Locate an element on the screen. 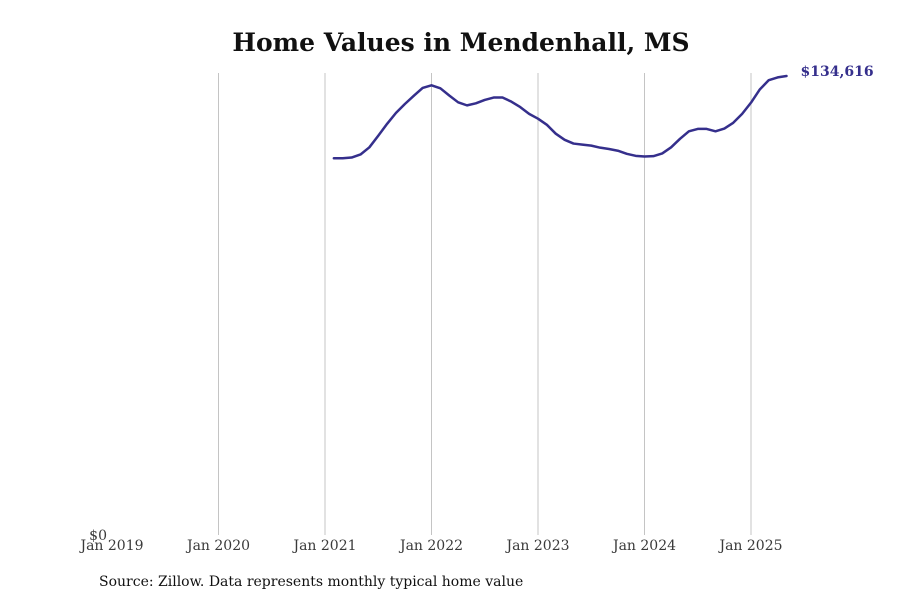 The width and height of the screenshot is (900, 600). y-tick-label: $0 is located at coordinates (98, 536).